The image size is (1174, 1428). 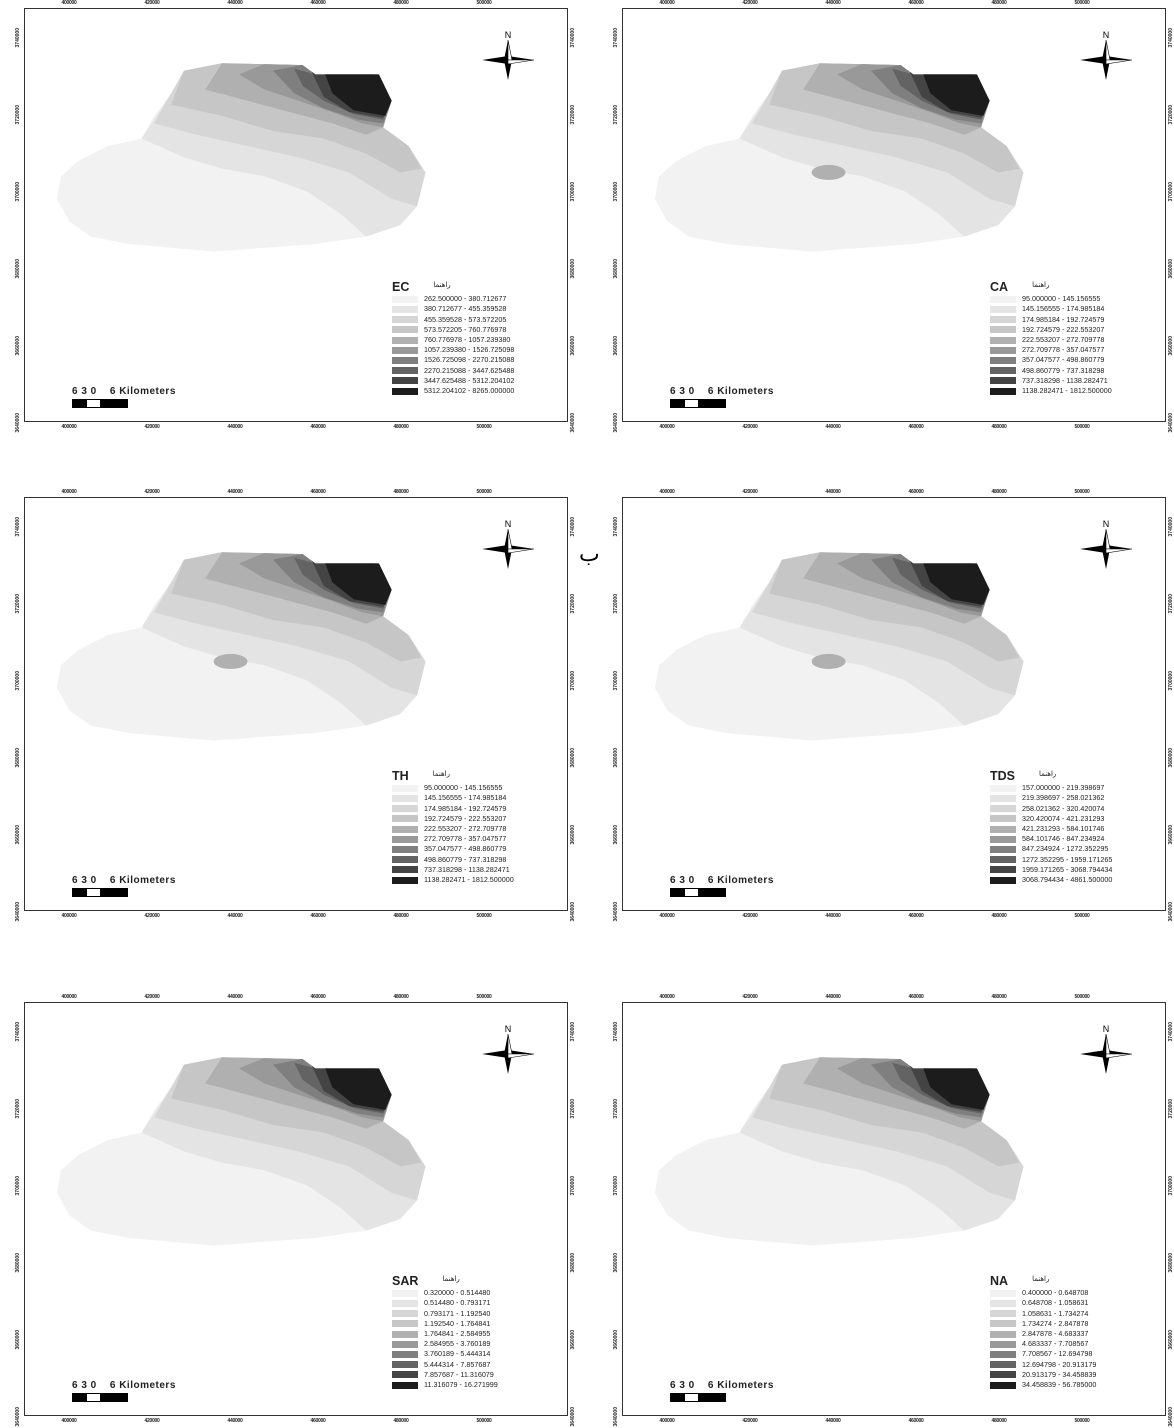 What do you see at coordinates (124, 886) in the screenshot?
I see `scale-bar: 6 3 0 6 Kilometers` at bounding box center [124, 886].